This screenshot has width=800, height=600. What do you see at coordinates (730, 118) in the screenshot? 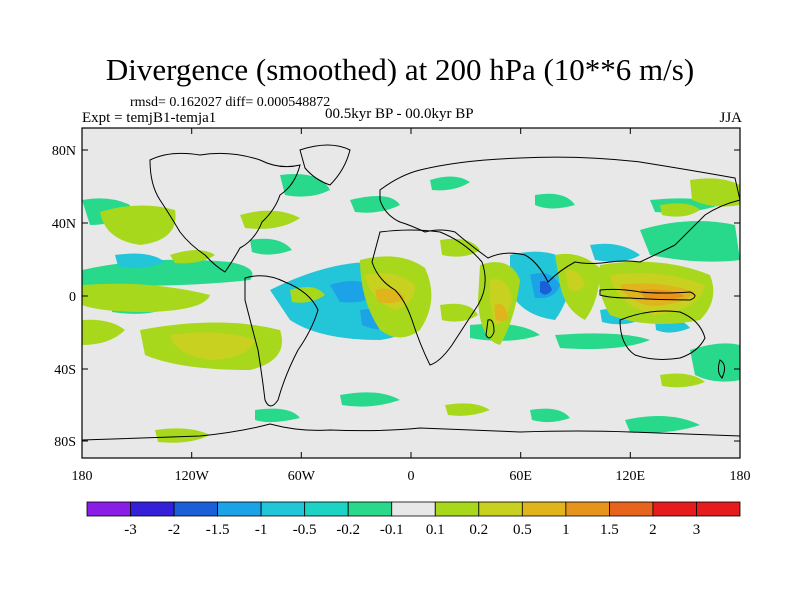
I see `season-label: JJA` at bounding box center [730, 118].